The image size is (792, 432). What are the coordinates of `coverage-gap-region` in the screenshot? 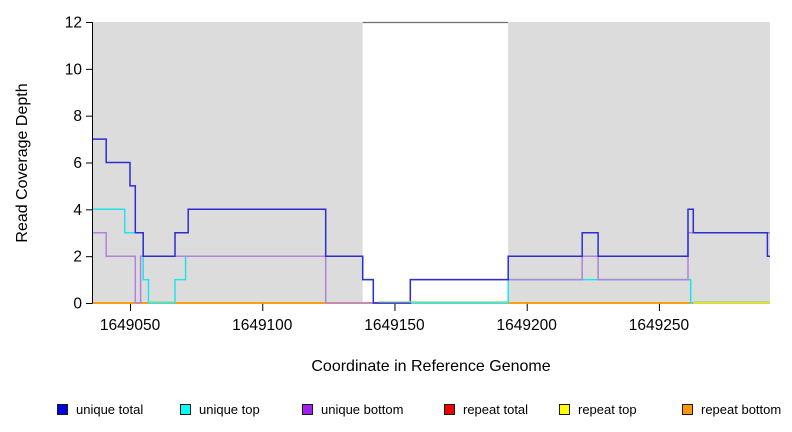 It's located at (435, 162).